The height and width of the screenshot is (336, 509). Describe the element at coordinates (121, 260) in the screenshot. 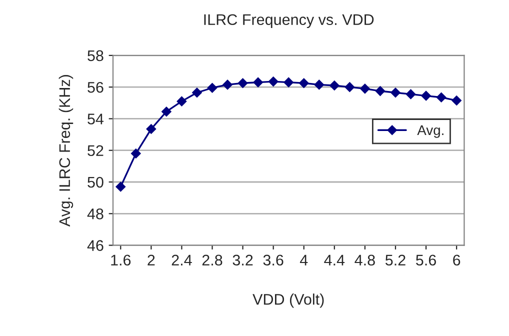

I see `x-tick-label: 1.6` at that location.